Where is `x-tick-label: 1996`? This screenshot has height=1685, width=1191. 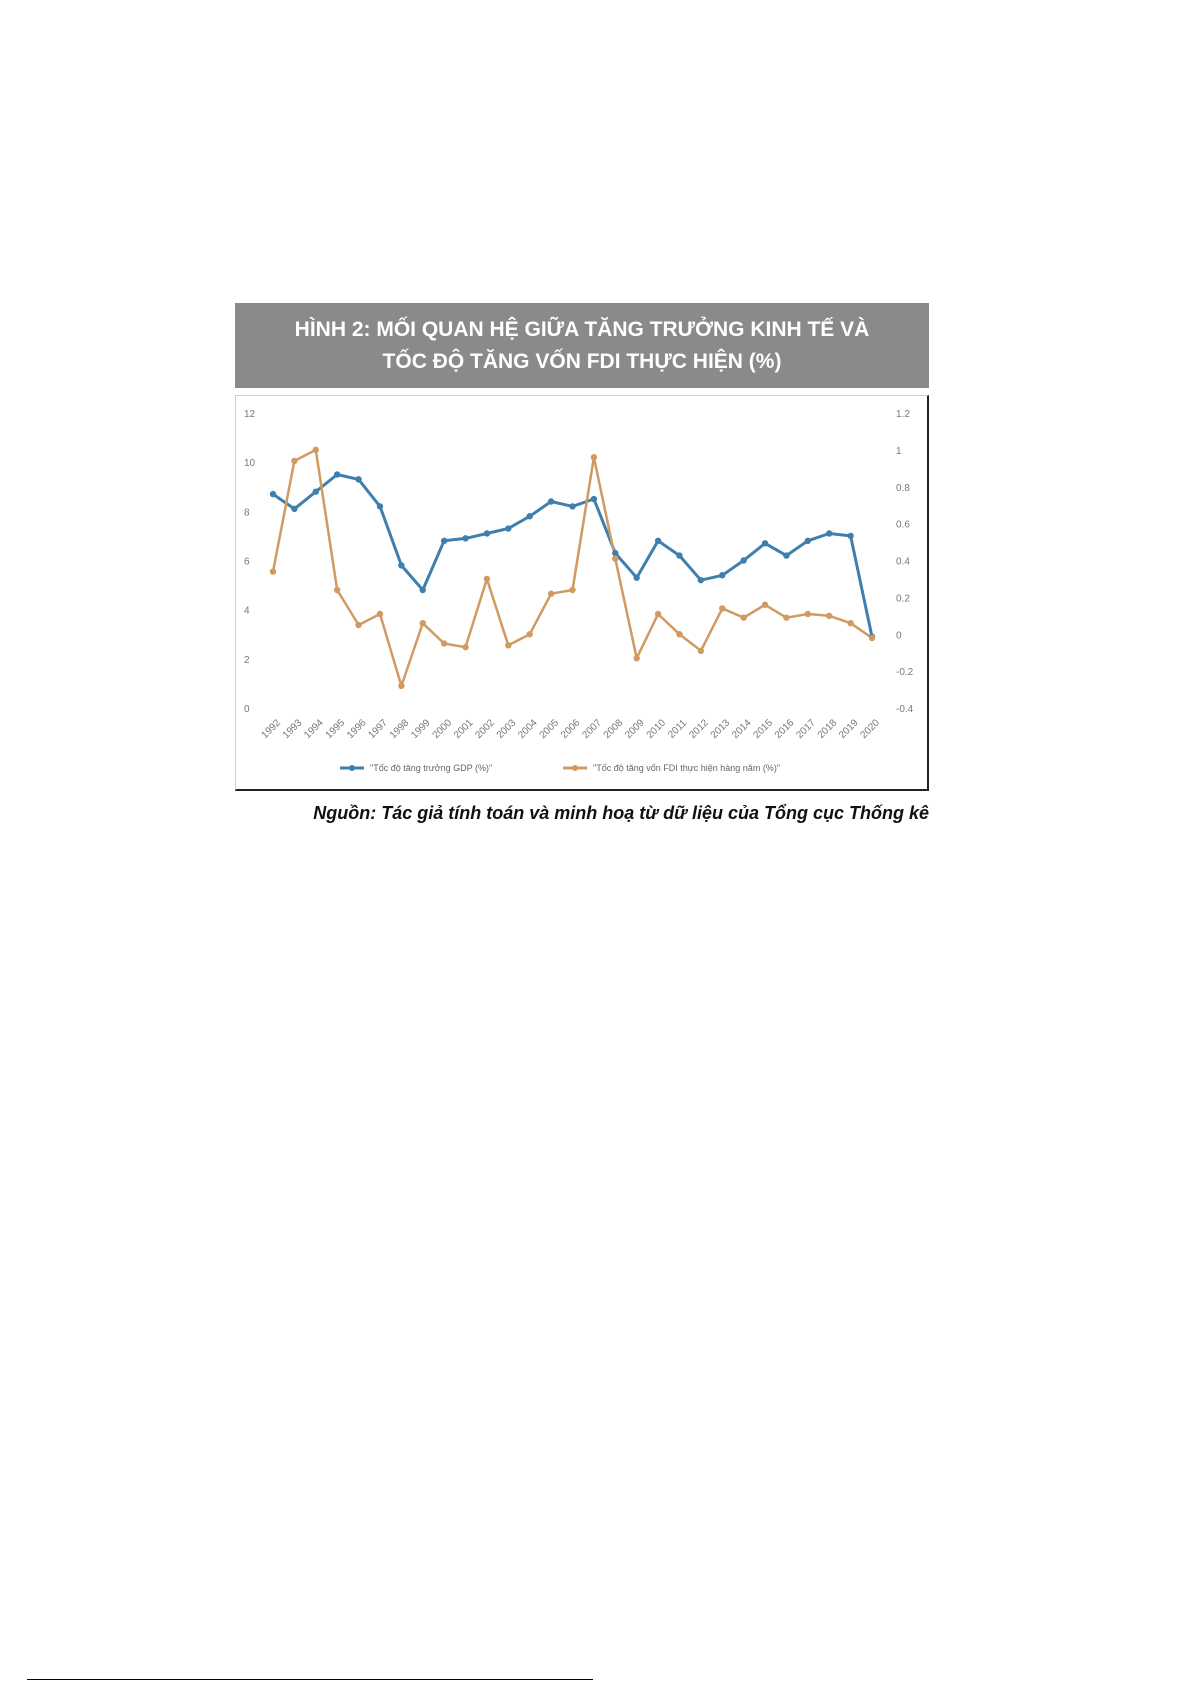
x-tick-label: 1996 is located at coordinates (357, 729).